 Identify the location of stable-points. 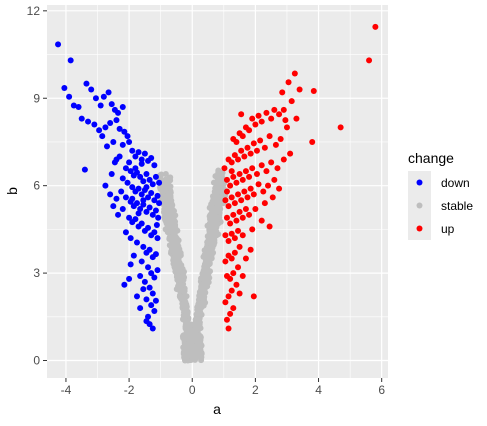
(193, 265).